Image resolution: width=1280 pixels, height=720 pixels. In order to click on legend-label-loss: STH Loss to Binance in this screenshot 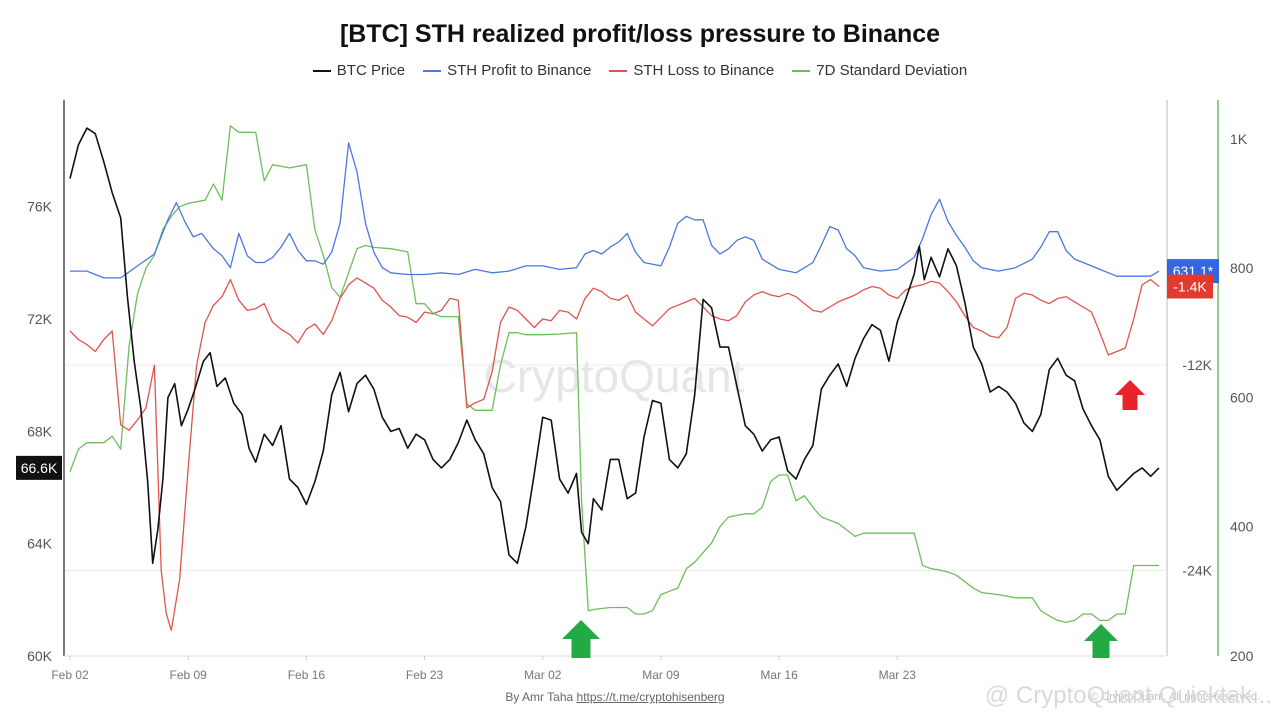, I will do `click(704, 70)`.